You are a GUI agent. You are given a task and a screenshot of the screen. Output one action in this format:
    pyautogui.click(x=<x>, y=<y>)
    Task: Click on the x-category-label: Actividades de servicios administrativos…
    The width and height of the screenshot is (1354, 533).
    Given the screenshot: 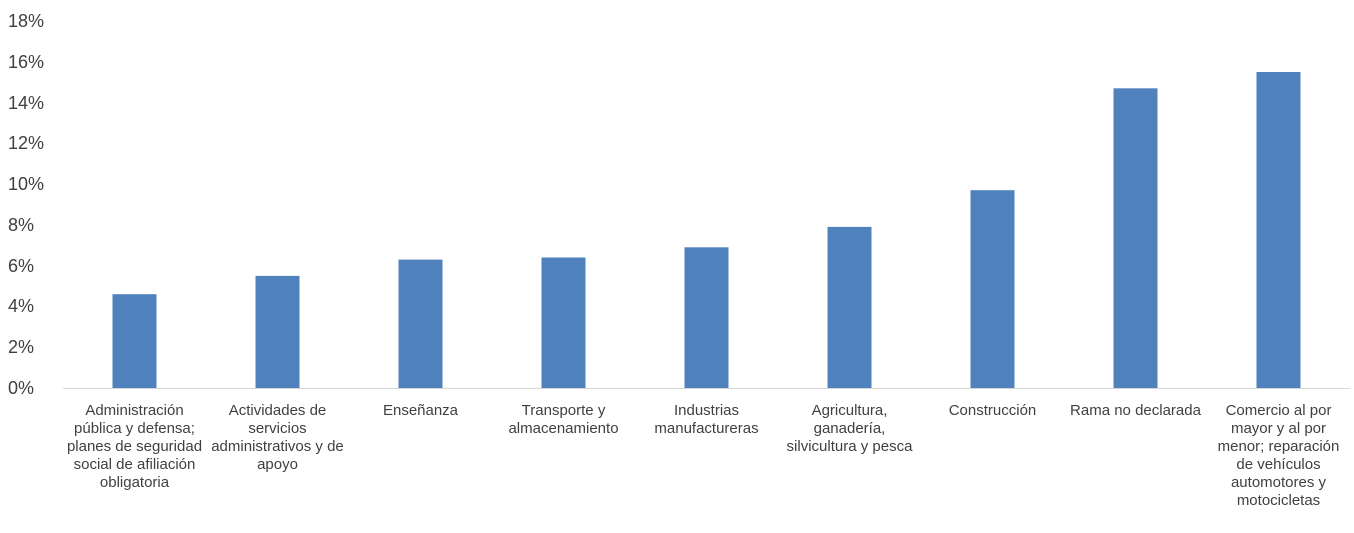 What is the action you would take?
    pyautogui.click(x=277, y=437)
    